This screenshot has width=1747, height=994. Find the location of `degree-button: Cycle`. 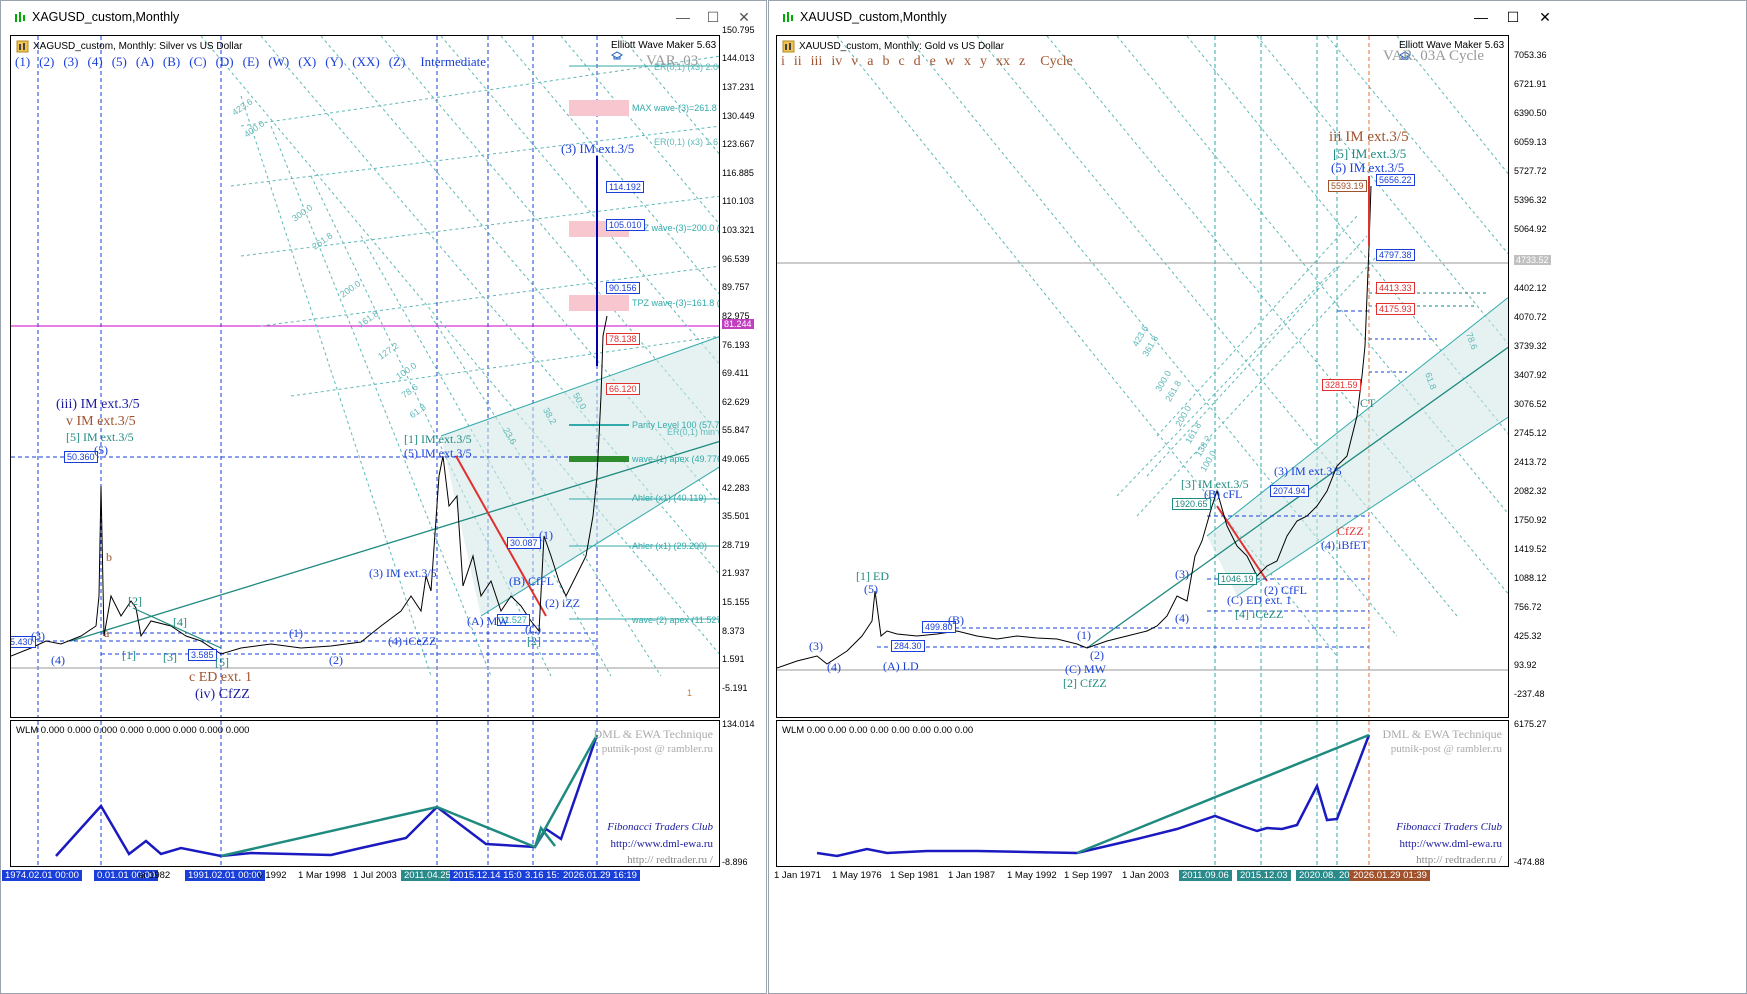

degree-button: Cycle is located at coordinates (1056, 61).